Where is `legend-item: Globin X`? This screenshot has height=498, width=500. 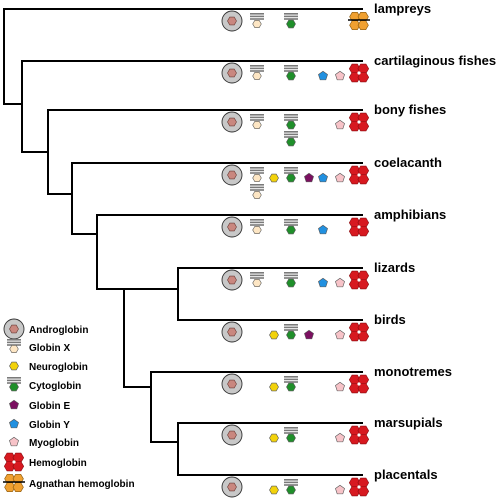
legend-item: Globin X is located at coordinates (38, 346).